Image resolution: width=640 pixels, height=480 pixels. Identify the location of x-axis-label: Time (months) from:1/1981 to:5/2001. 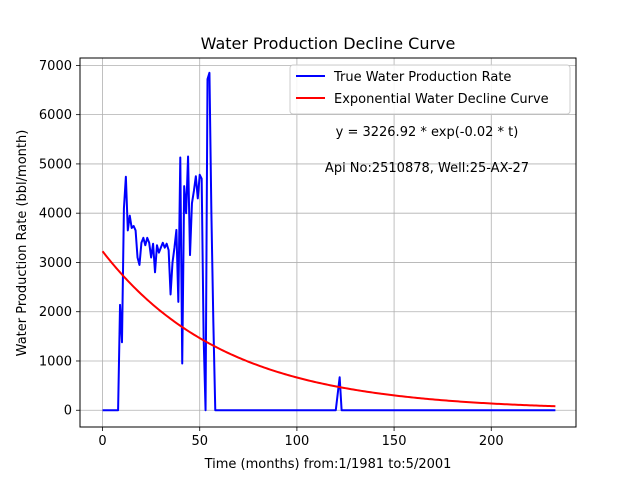
(328, 464).